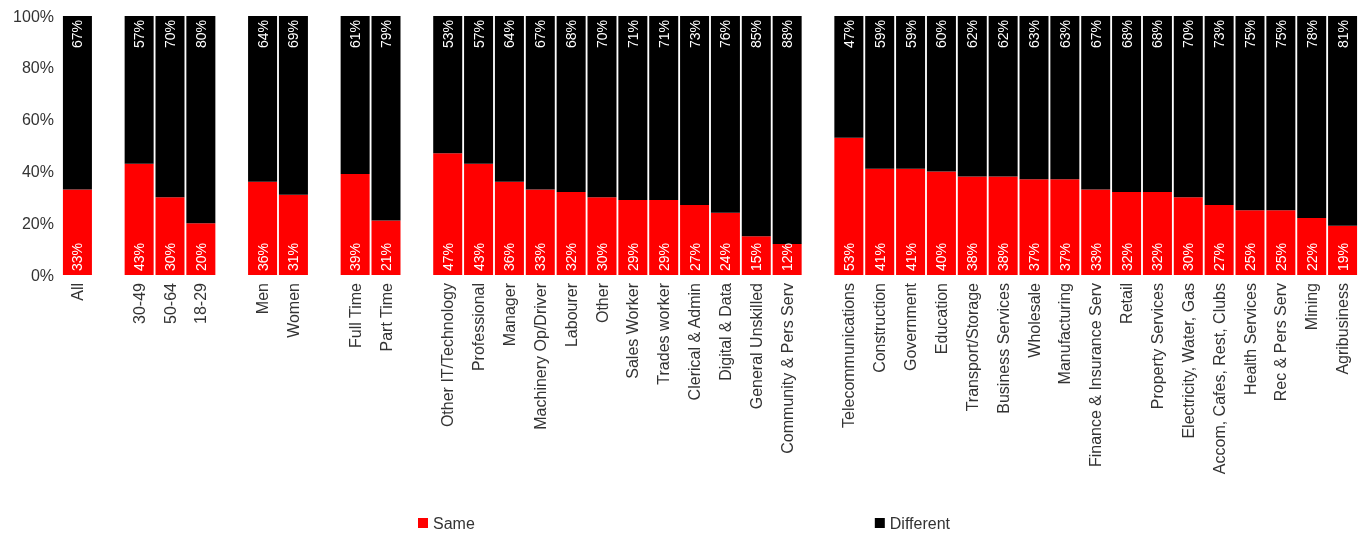 The image size is (1368, 540). Describe the element at coordinates (1003, 348) in the screenshot. I see `x-tick-label: Business Services` at that location.